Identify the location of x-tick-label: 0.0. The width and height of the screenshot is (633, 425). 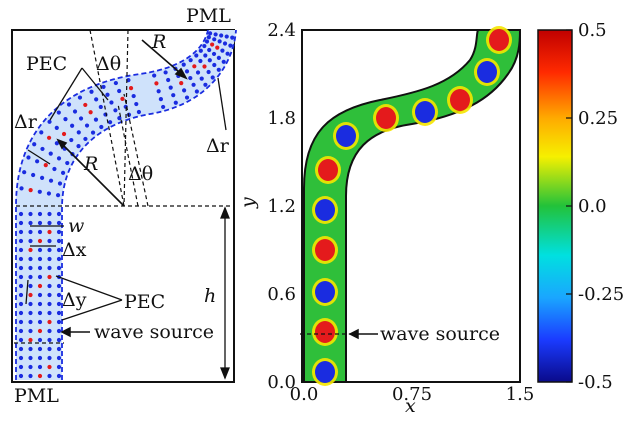
(304, 394).